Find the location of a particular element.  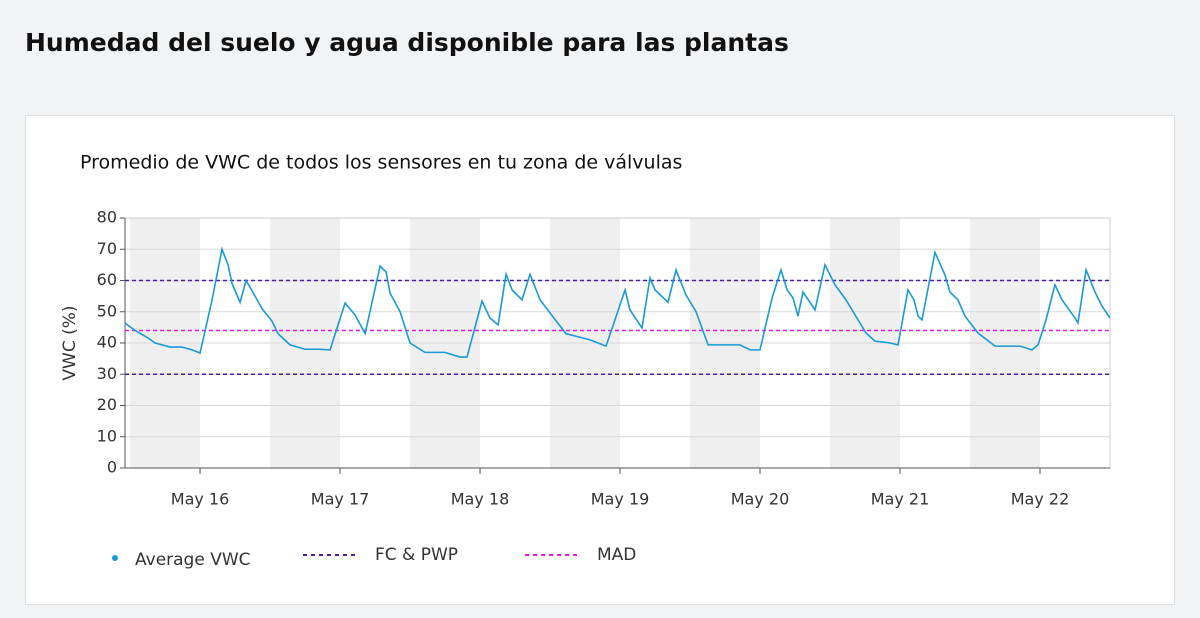

x-tick-label: May 16 is located at coordinates (200, 499).